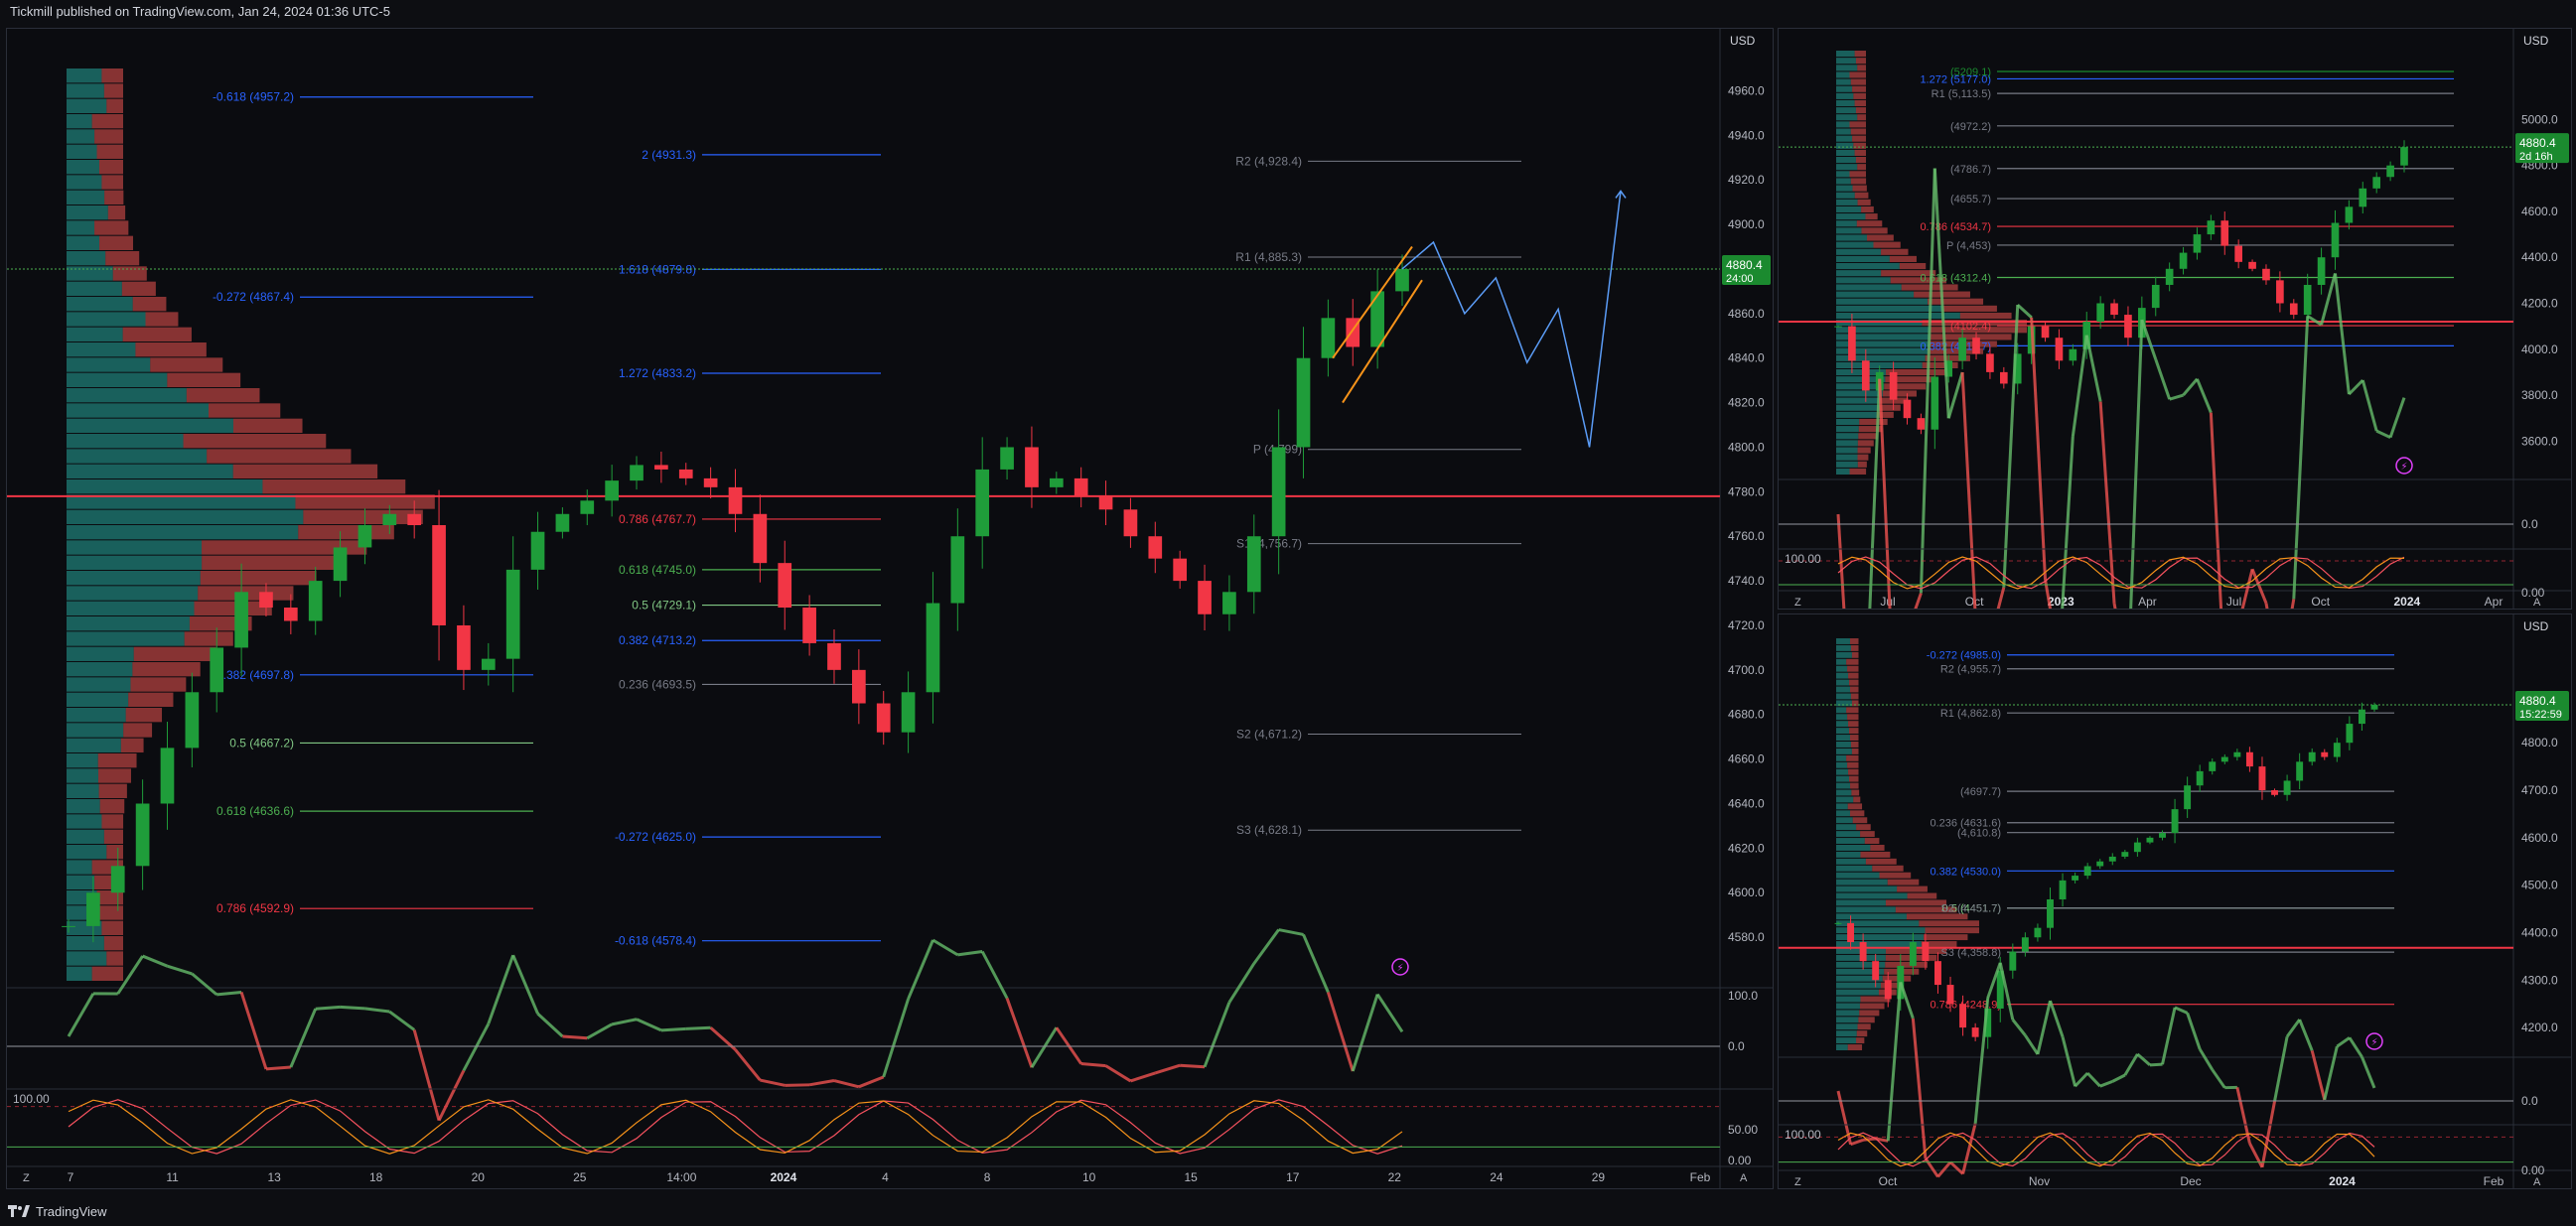 The width and height of the screenshot is (2576, 1226). What do you see at coordinates (253, 297) in the screenshot?
I see `fib-level-label: -0.272 (4867.4)` at bounding box center [253, 297].